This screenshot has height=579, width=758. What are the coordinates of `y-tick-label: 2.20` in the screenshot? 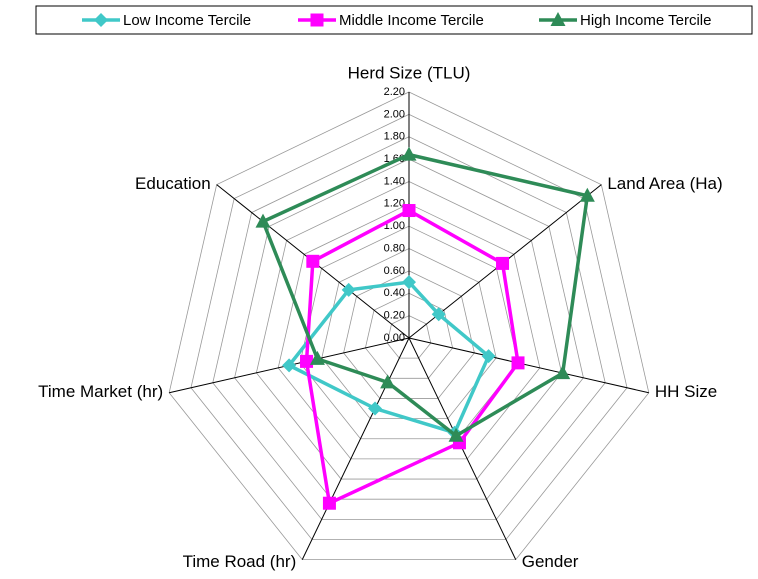 It's located at (394, 92).